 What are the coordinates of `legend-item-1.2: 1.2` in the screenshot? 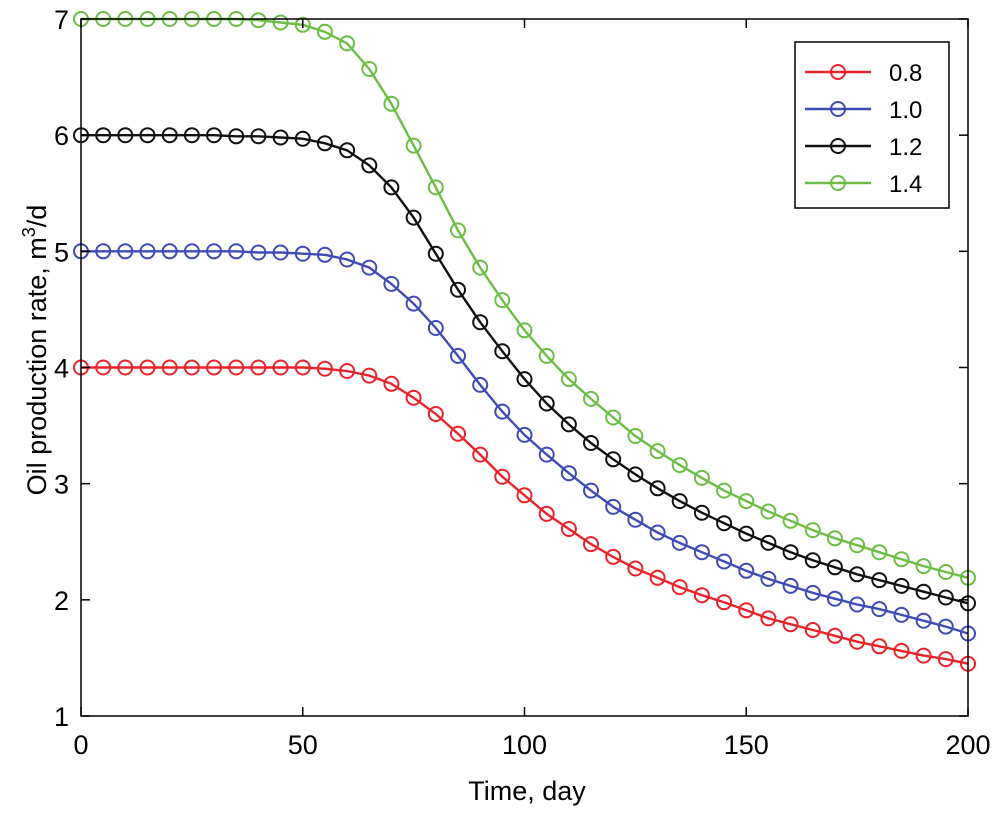 It's located at (863, 147).